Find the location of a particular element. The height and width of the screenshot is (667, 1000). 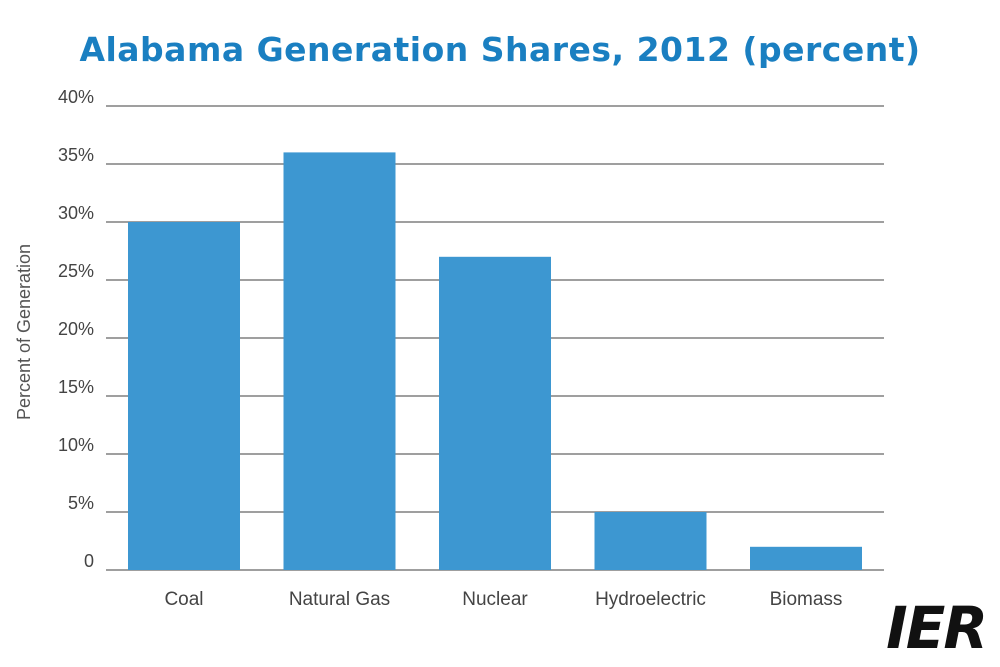

x-tick-label: Biomass is located at coordinates (806, 599).